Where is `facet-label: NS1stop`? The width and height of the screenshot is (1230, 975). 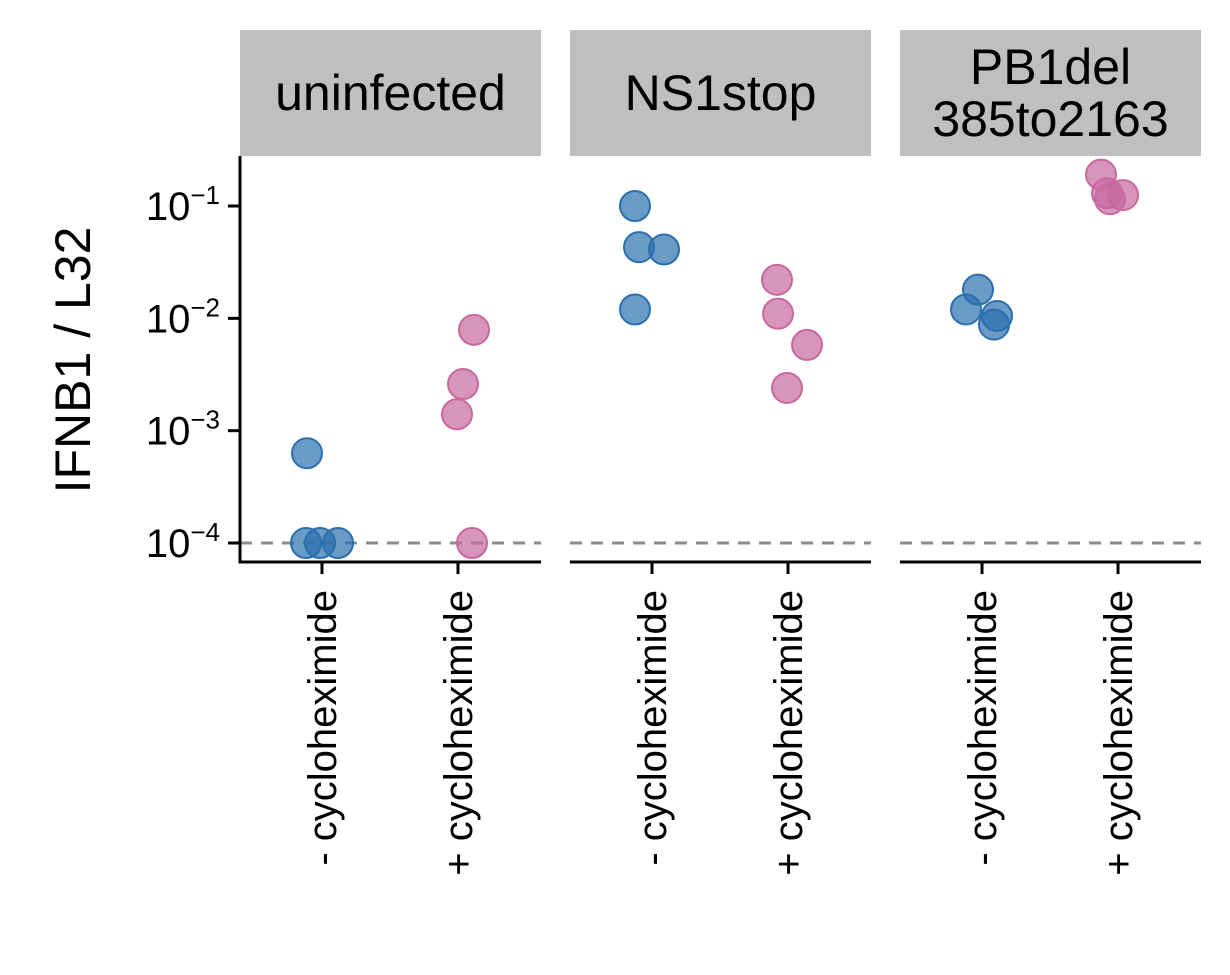 facet-label: NS1stop is located at coordinates (721, 93).